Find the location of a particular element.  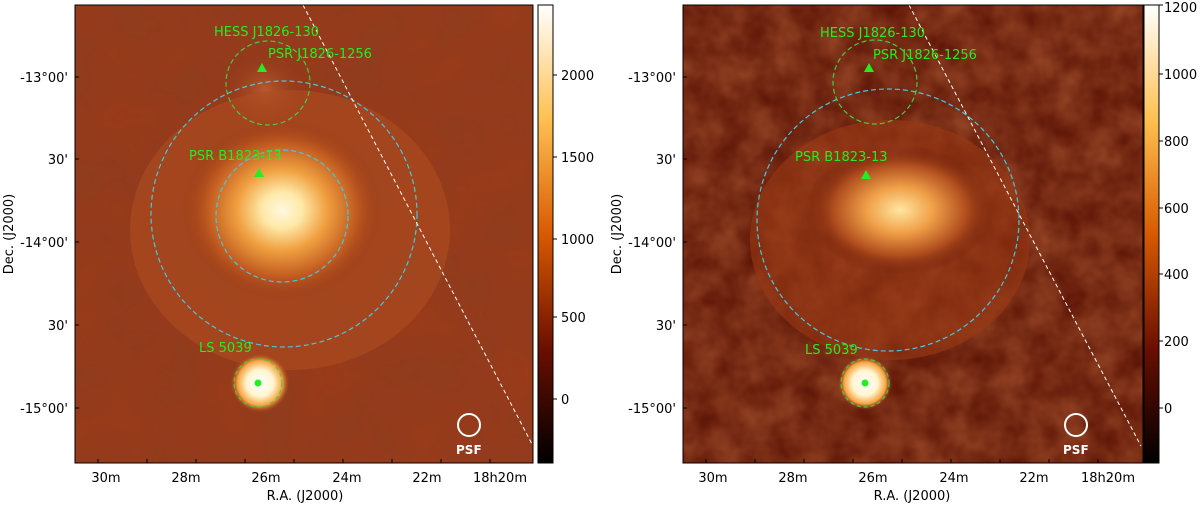

right-xtick-1: 30m is located at coordinates (712, 478).